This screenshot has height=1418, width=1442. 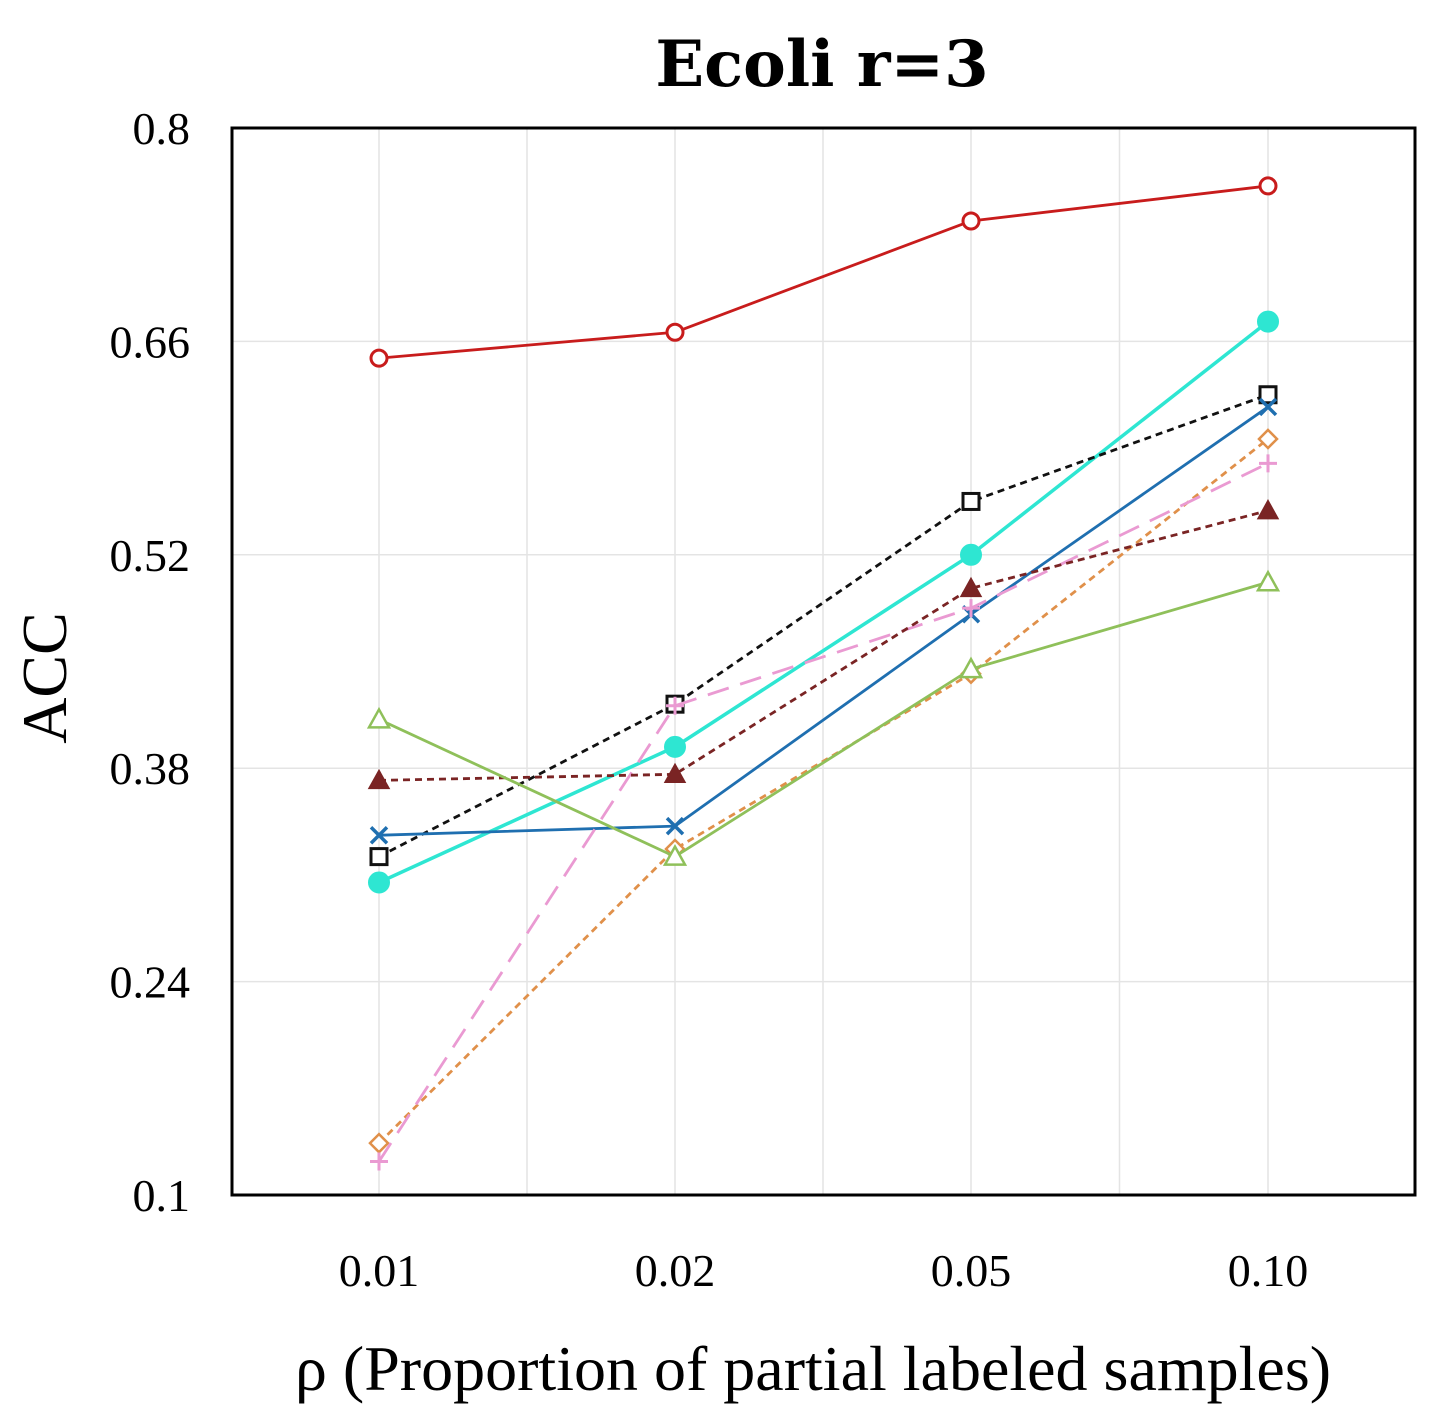 What do you see at coordinates (162, 1195) in the screenshot?
I see `y-tick-label: 0.1` at bounding box center [162, 1195].